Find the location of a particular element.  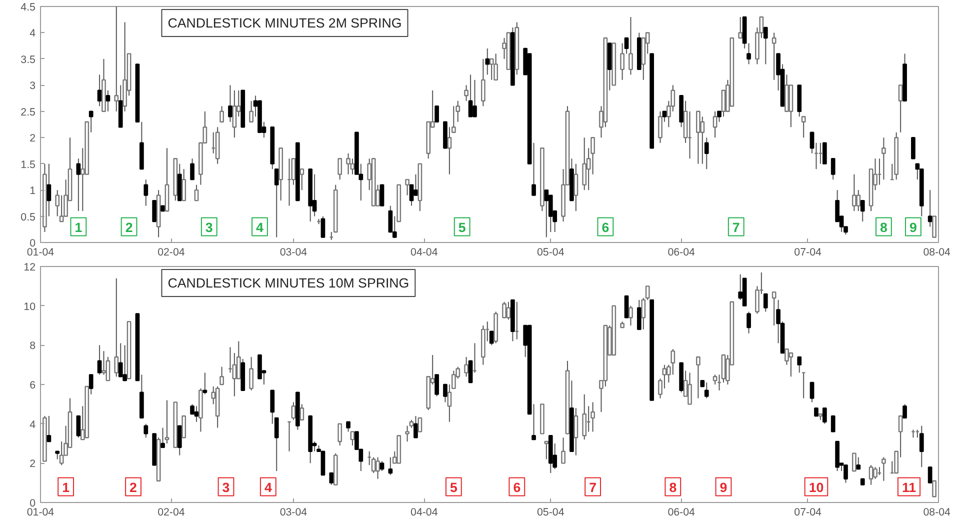

y-tick-label: 4.5 is located at coordinates (28, 8).